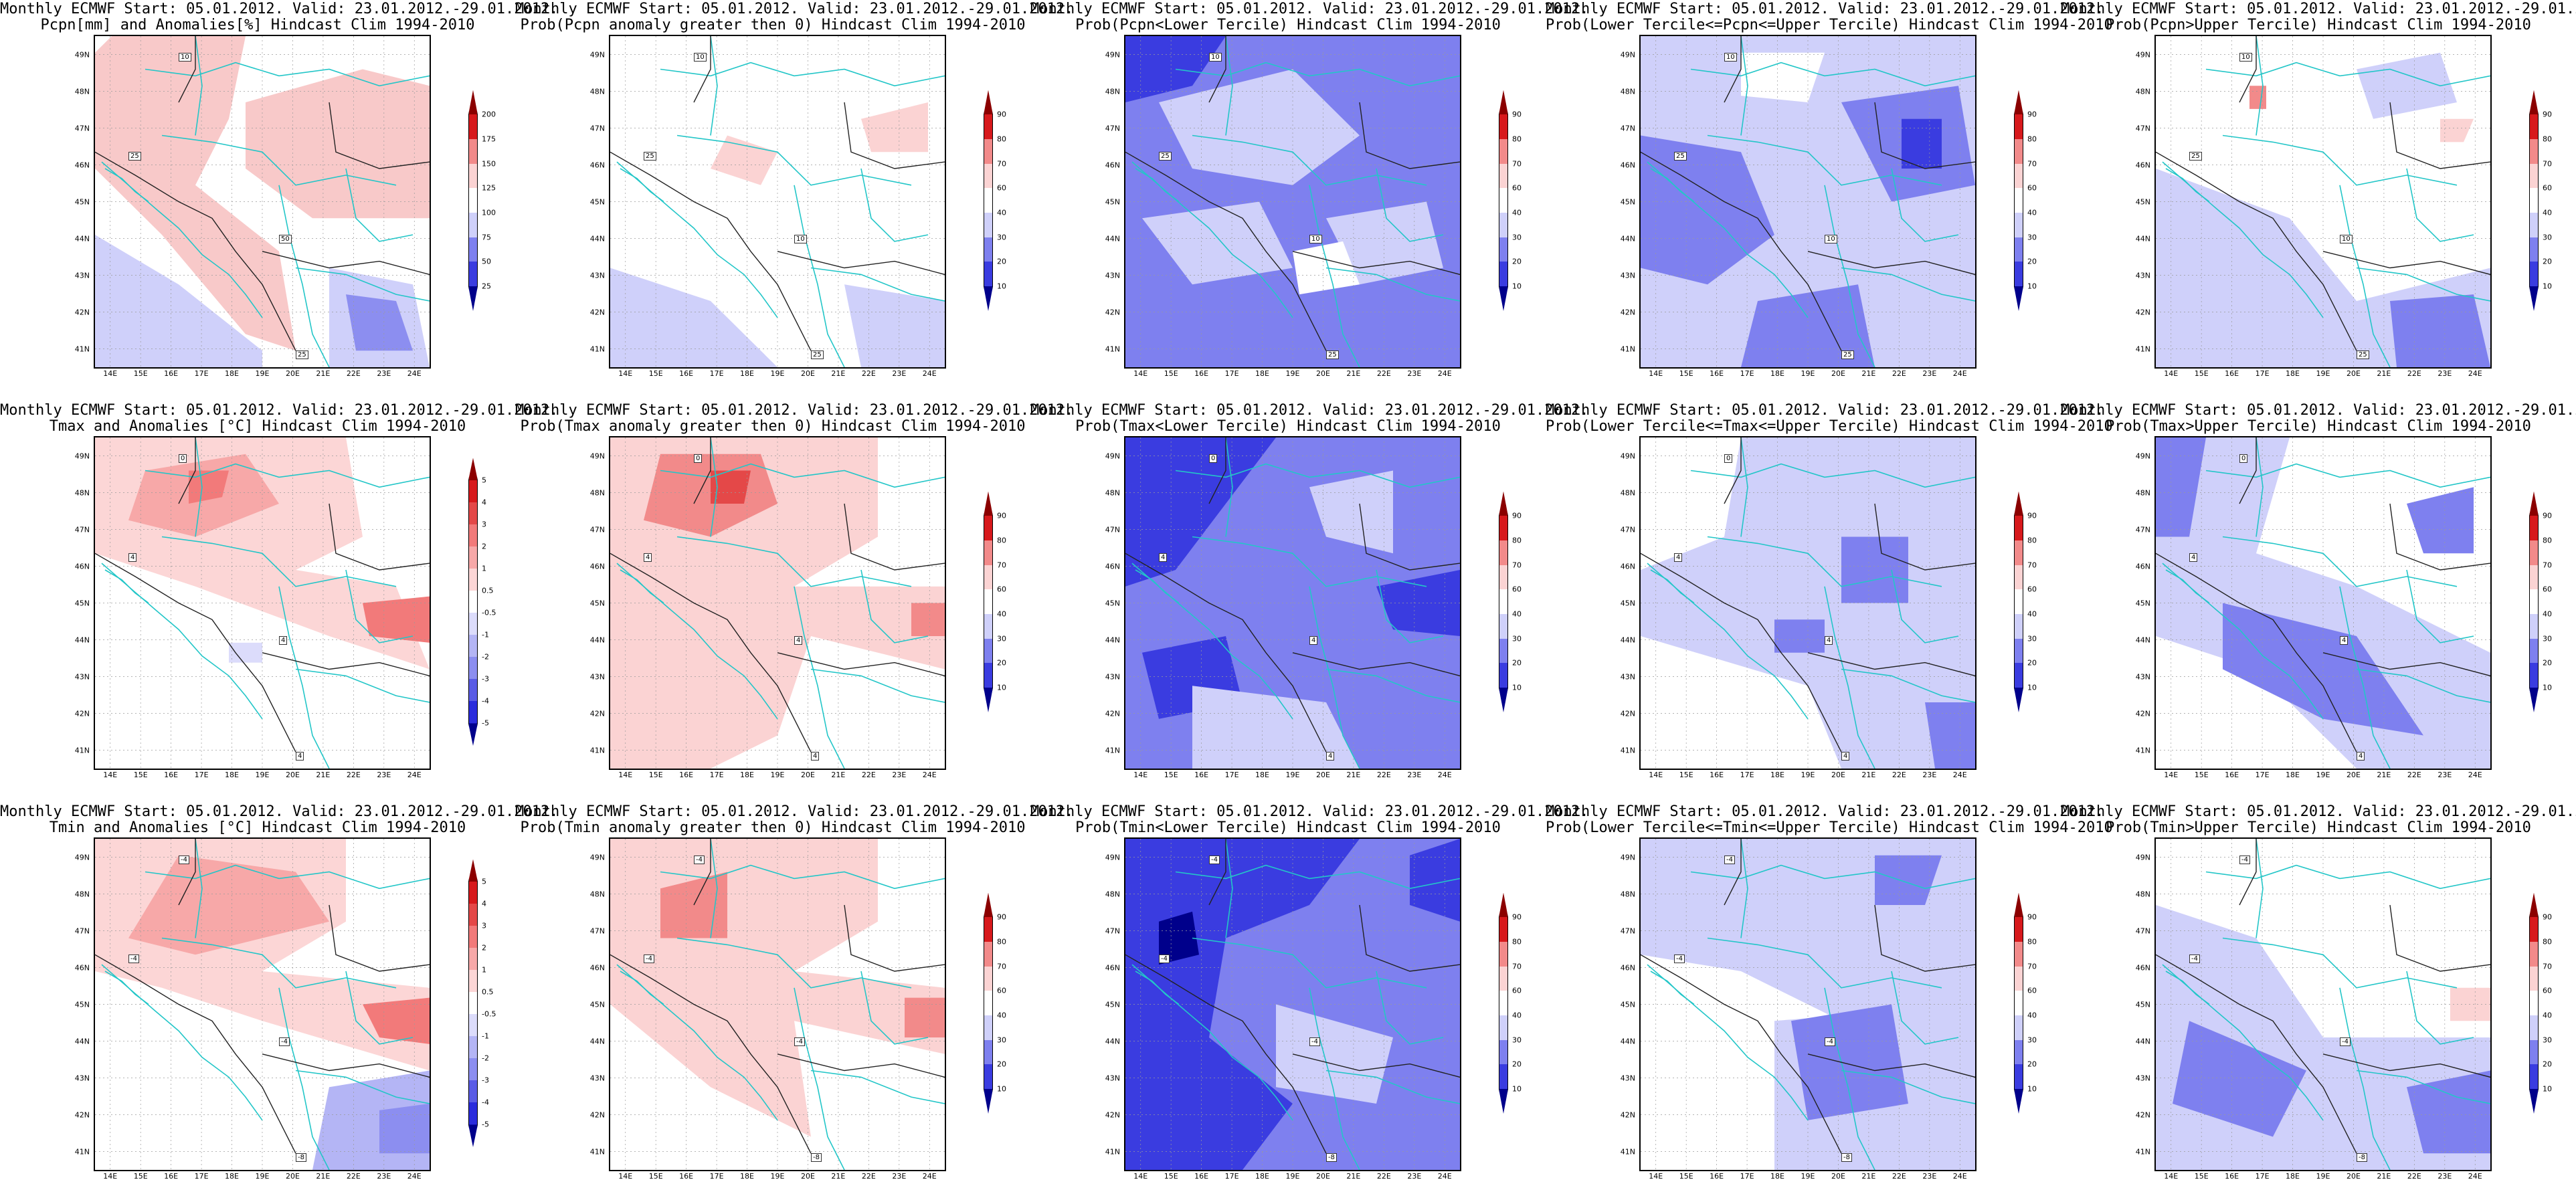 The width and height of the screenshot is (2576, 1204). What do you see at coordinates (485, 1058) in the screenshot?
I see `colorbar-tick-label: -2` at bounding box center [485, 1058].